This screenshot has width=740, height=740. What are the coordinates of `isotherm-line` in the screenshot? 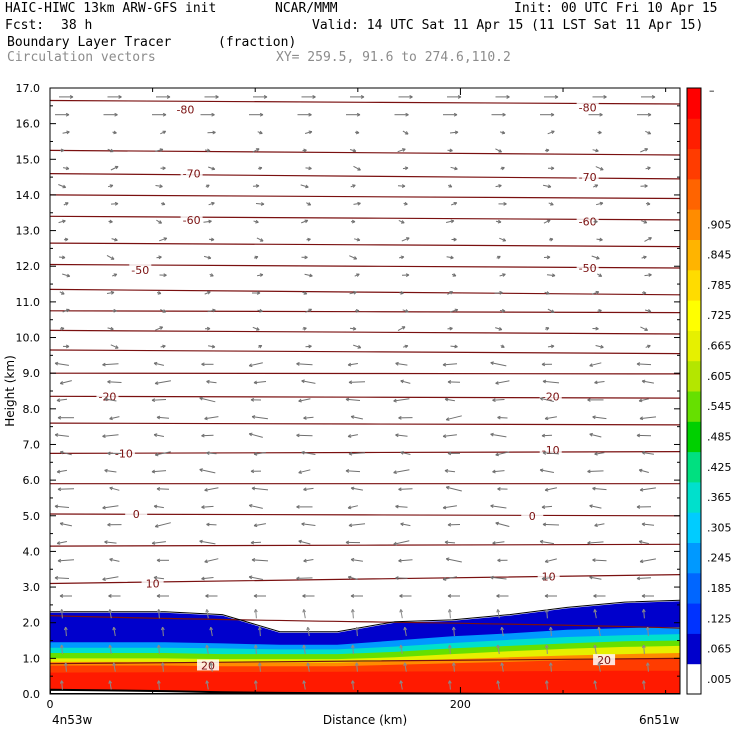 It's located at (365, 373).